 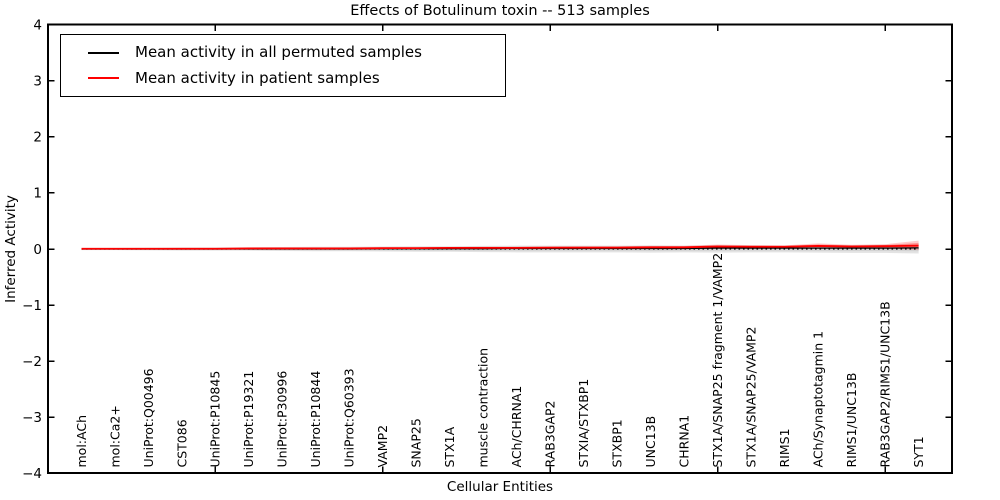 I want to click on svg-text: UNC13B, so click(x=650, y=442).